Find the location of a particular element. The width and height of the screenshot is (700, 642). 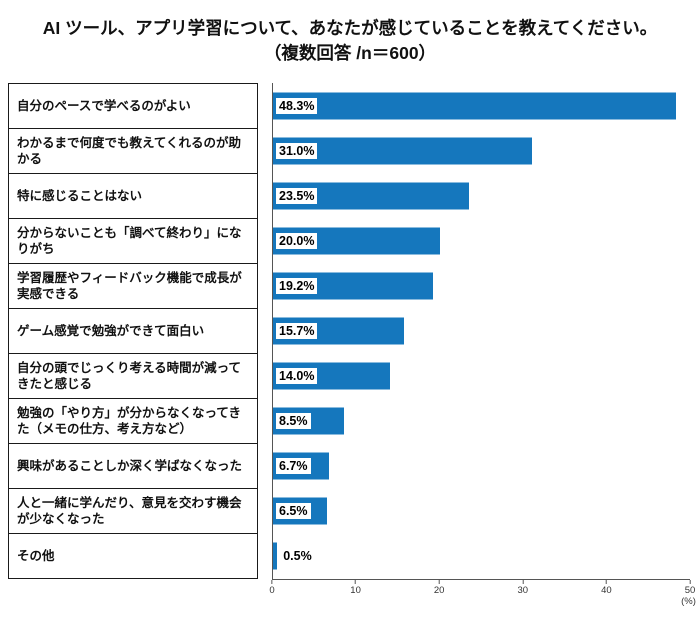

bar-track: 19.2% is located at coordinates (481, 285).